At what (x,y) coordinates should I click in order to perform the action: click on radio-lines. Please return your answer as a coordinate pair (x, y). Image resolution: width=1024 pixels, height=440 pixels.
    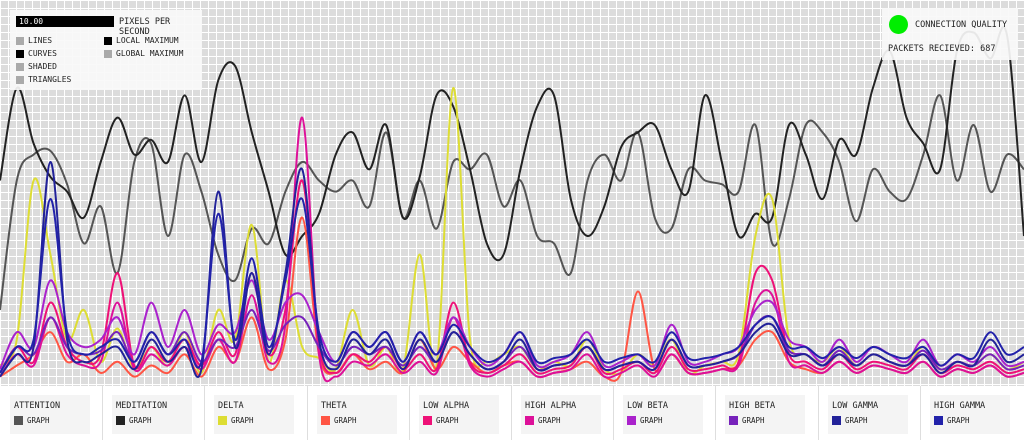
    Looking at the image, I should click on (20, 40).